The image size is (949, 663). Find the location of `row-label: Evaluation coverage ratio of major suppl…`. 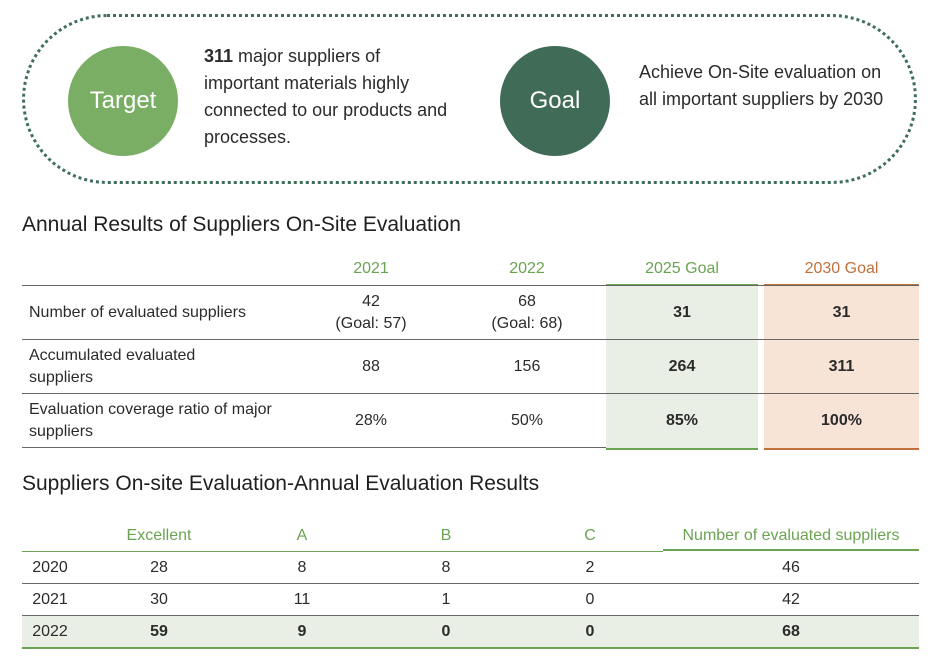

row-label: Evaluation coverage ratio of major suppl… is located at coordinates (150, 420).